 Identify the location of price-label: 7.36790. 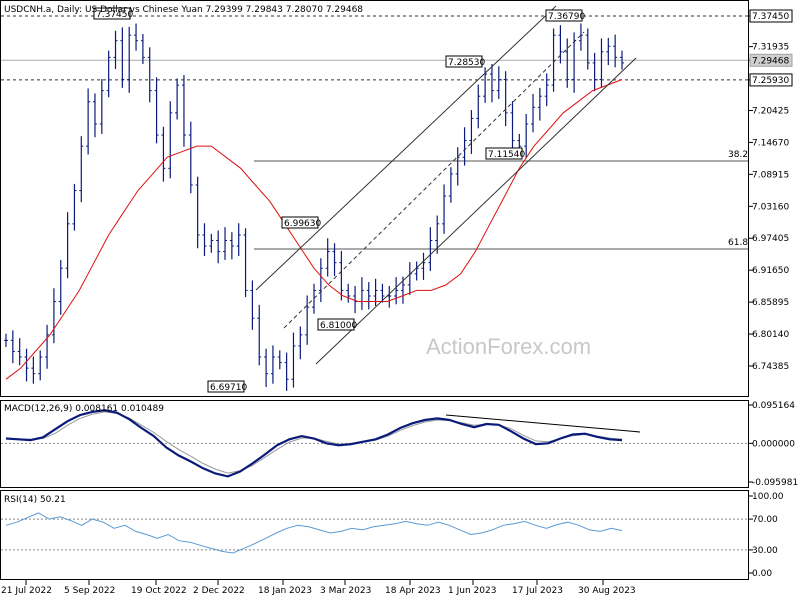
(566, 17).